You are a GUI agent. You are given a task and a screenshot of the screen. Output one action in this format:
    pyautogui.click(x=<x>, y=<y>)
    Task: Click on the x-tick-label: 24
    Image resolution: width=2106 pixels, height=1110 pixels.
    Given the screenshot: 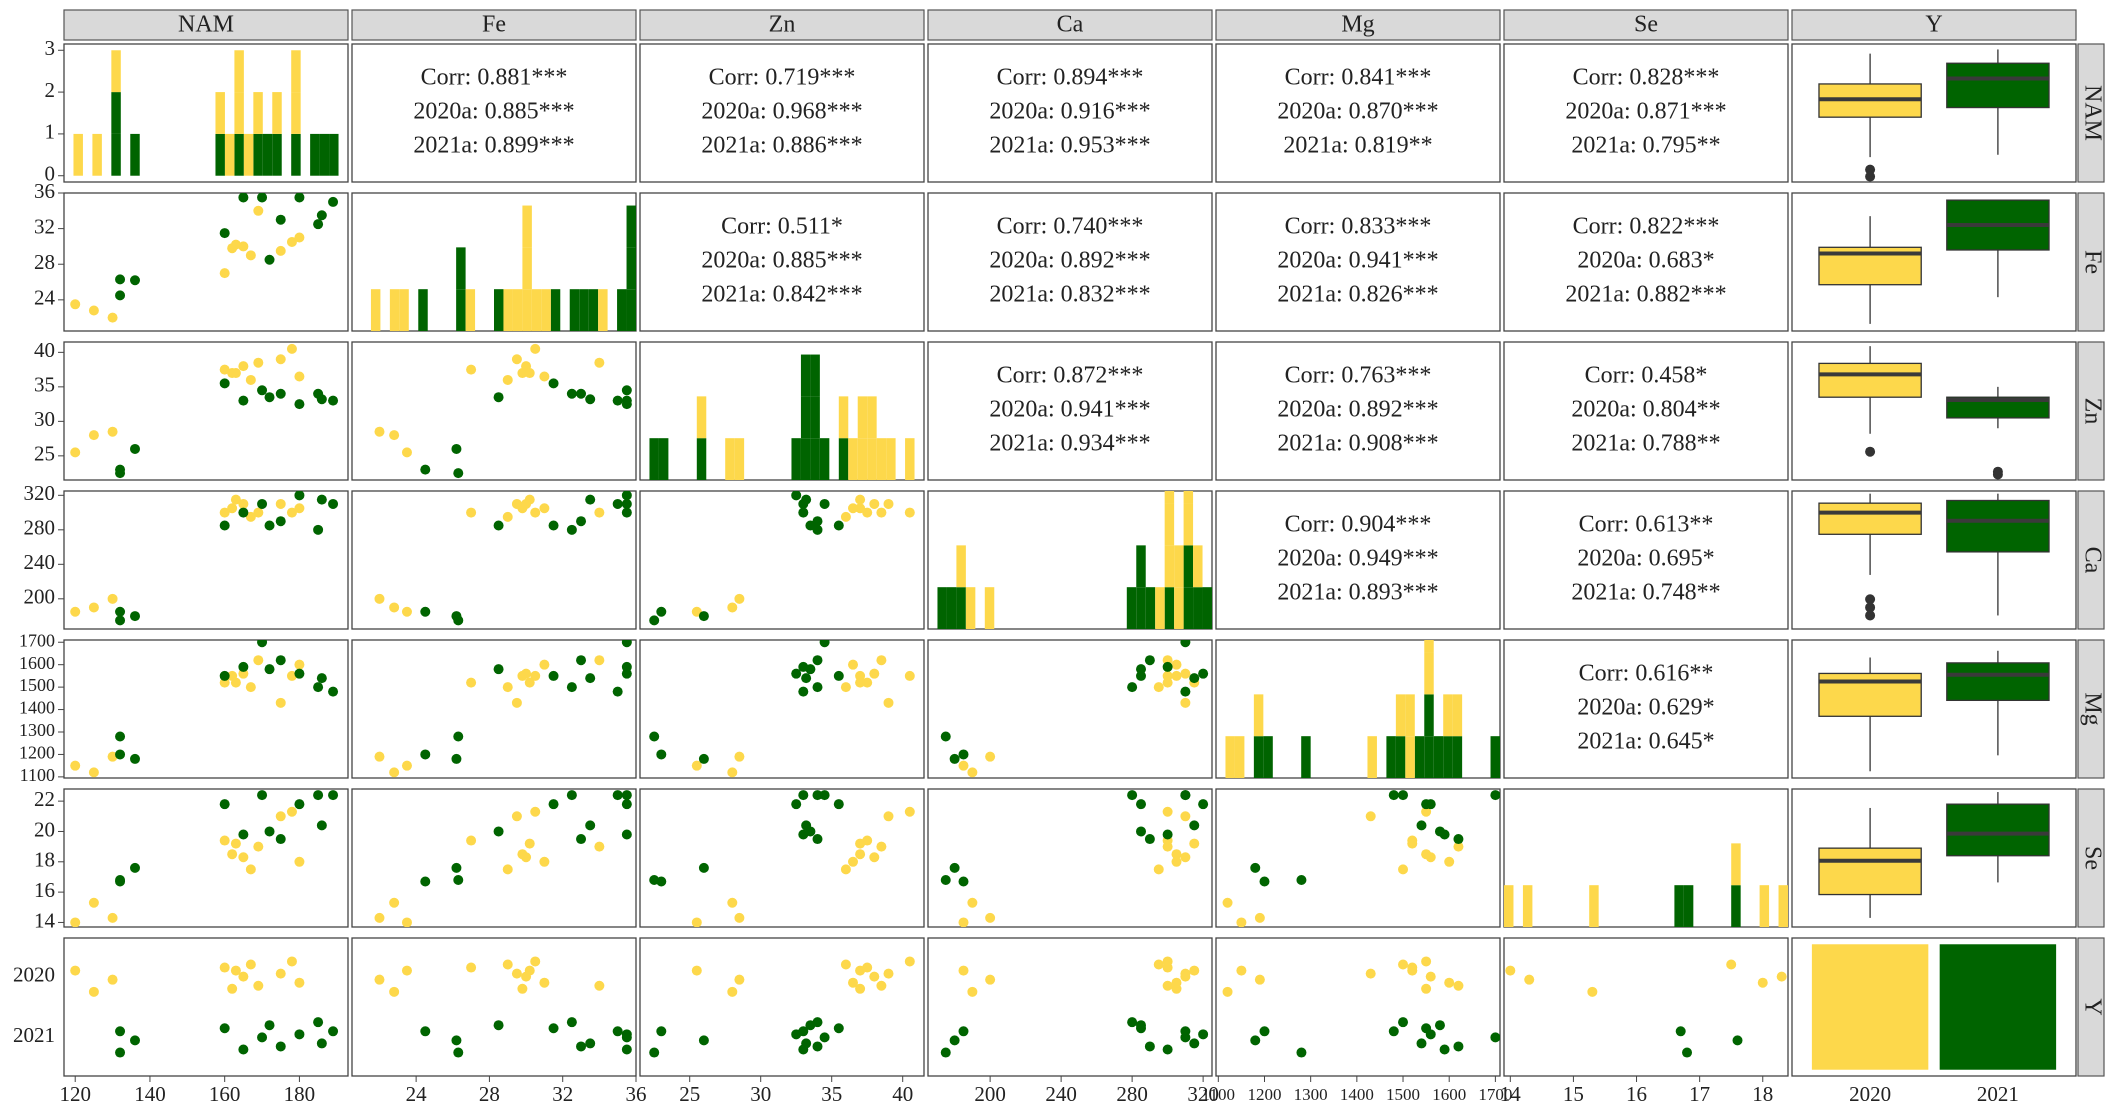 What is the action you would take?
    pyautogui.click(x=417, y=1094)
    